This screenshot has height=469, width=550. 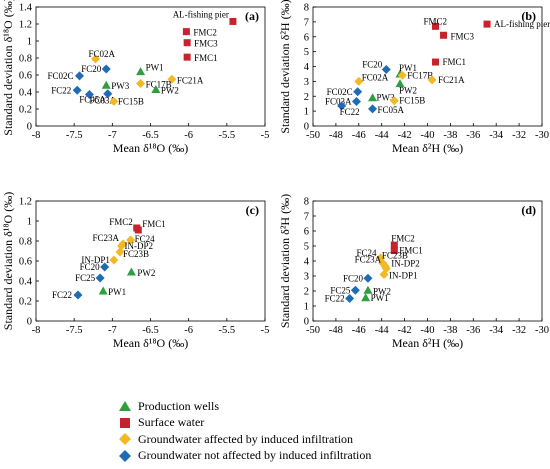 What do you see at coordinates (496, 135) in the screenshot?
I see `x-tick-label: -34` at bounding box center [496, 135].